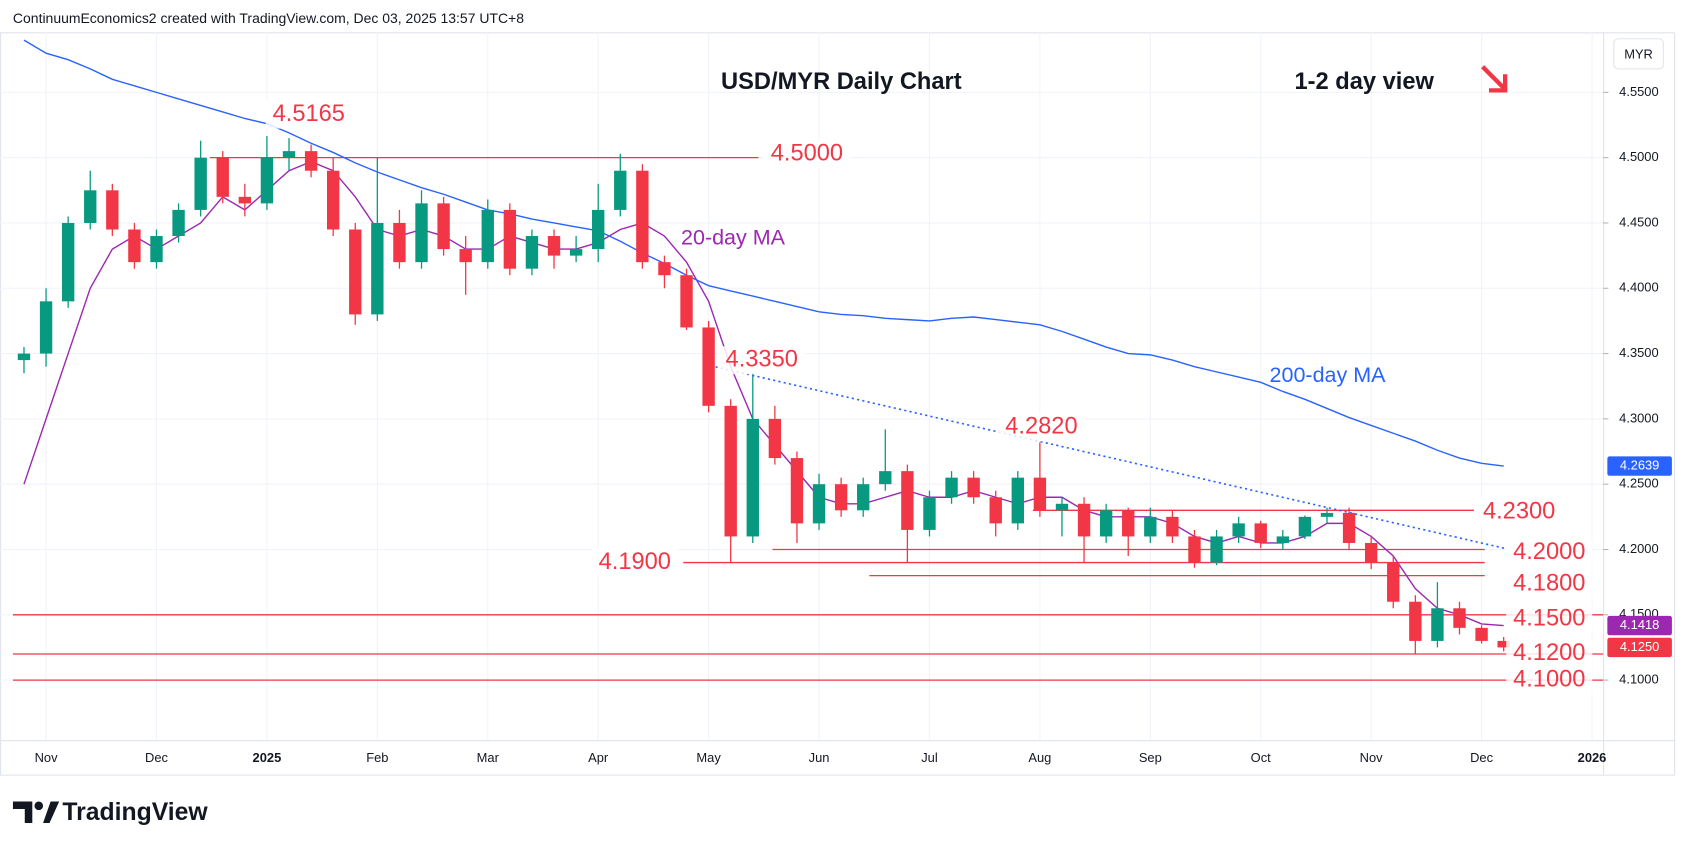 This screenshot has width=1687, height=851. I want to click on brand-name: TradingView, so click(135, 812).